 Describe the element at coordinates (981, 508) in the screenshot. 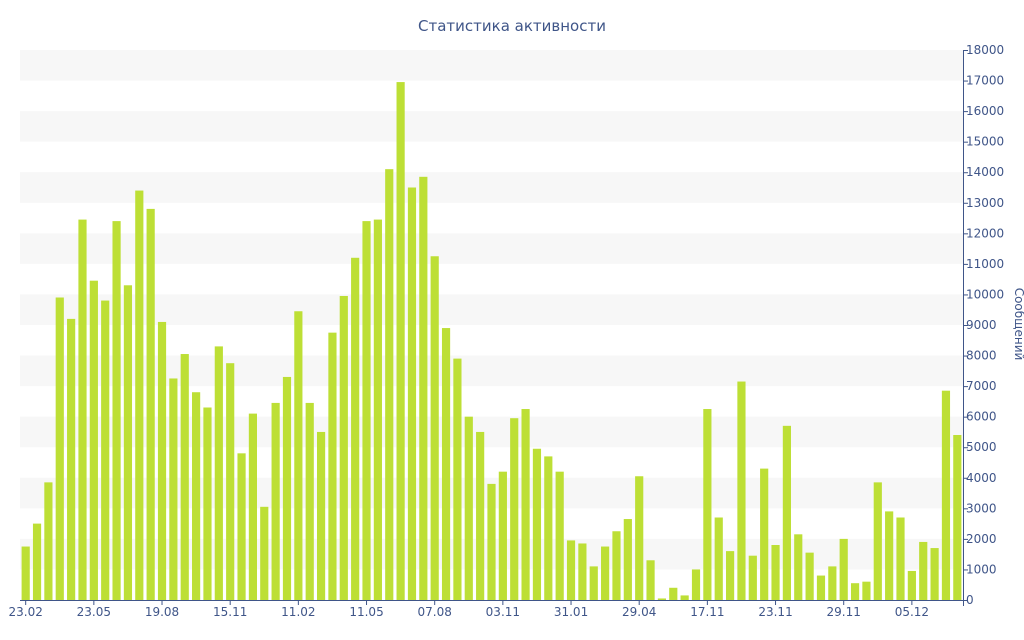

I see `y-tick-label: 3000` at that location.